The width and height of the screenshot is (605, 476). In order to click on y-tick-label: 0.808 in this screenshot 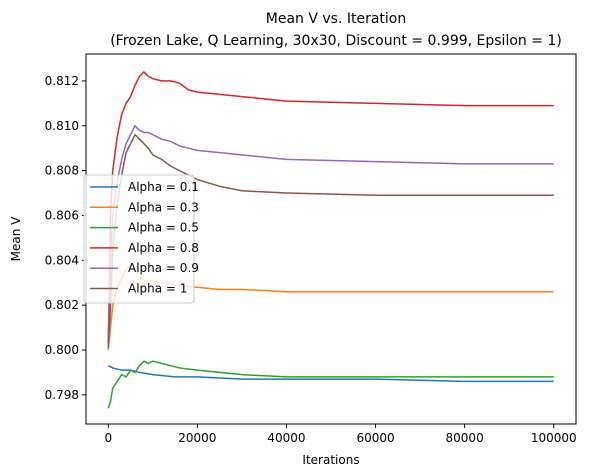, I will do `click(62, 171)`.